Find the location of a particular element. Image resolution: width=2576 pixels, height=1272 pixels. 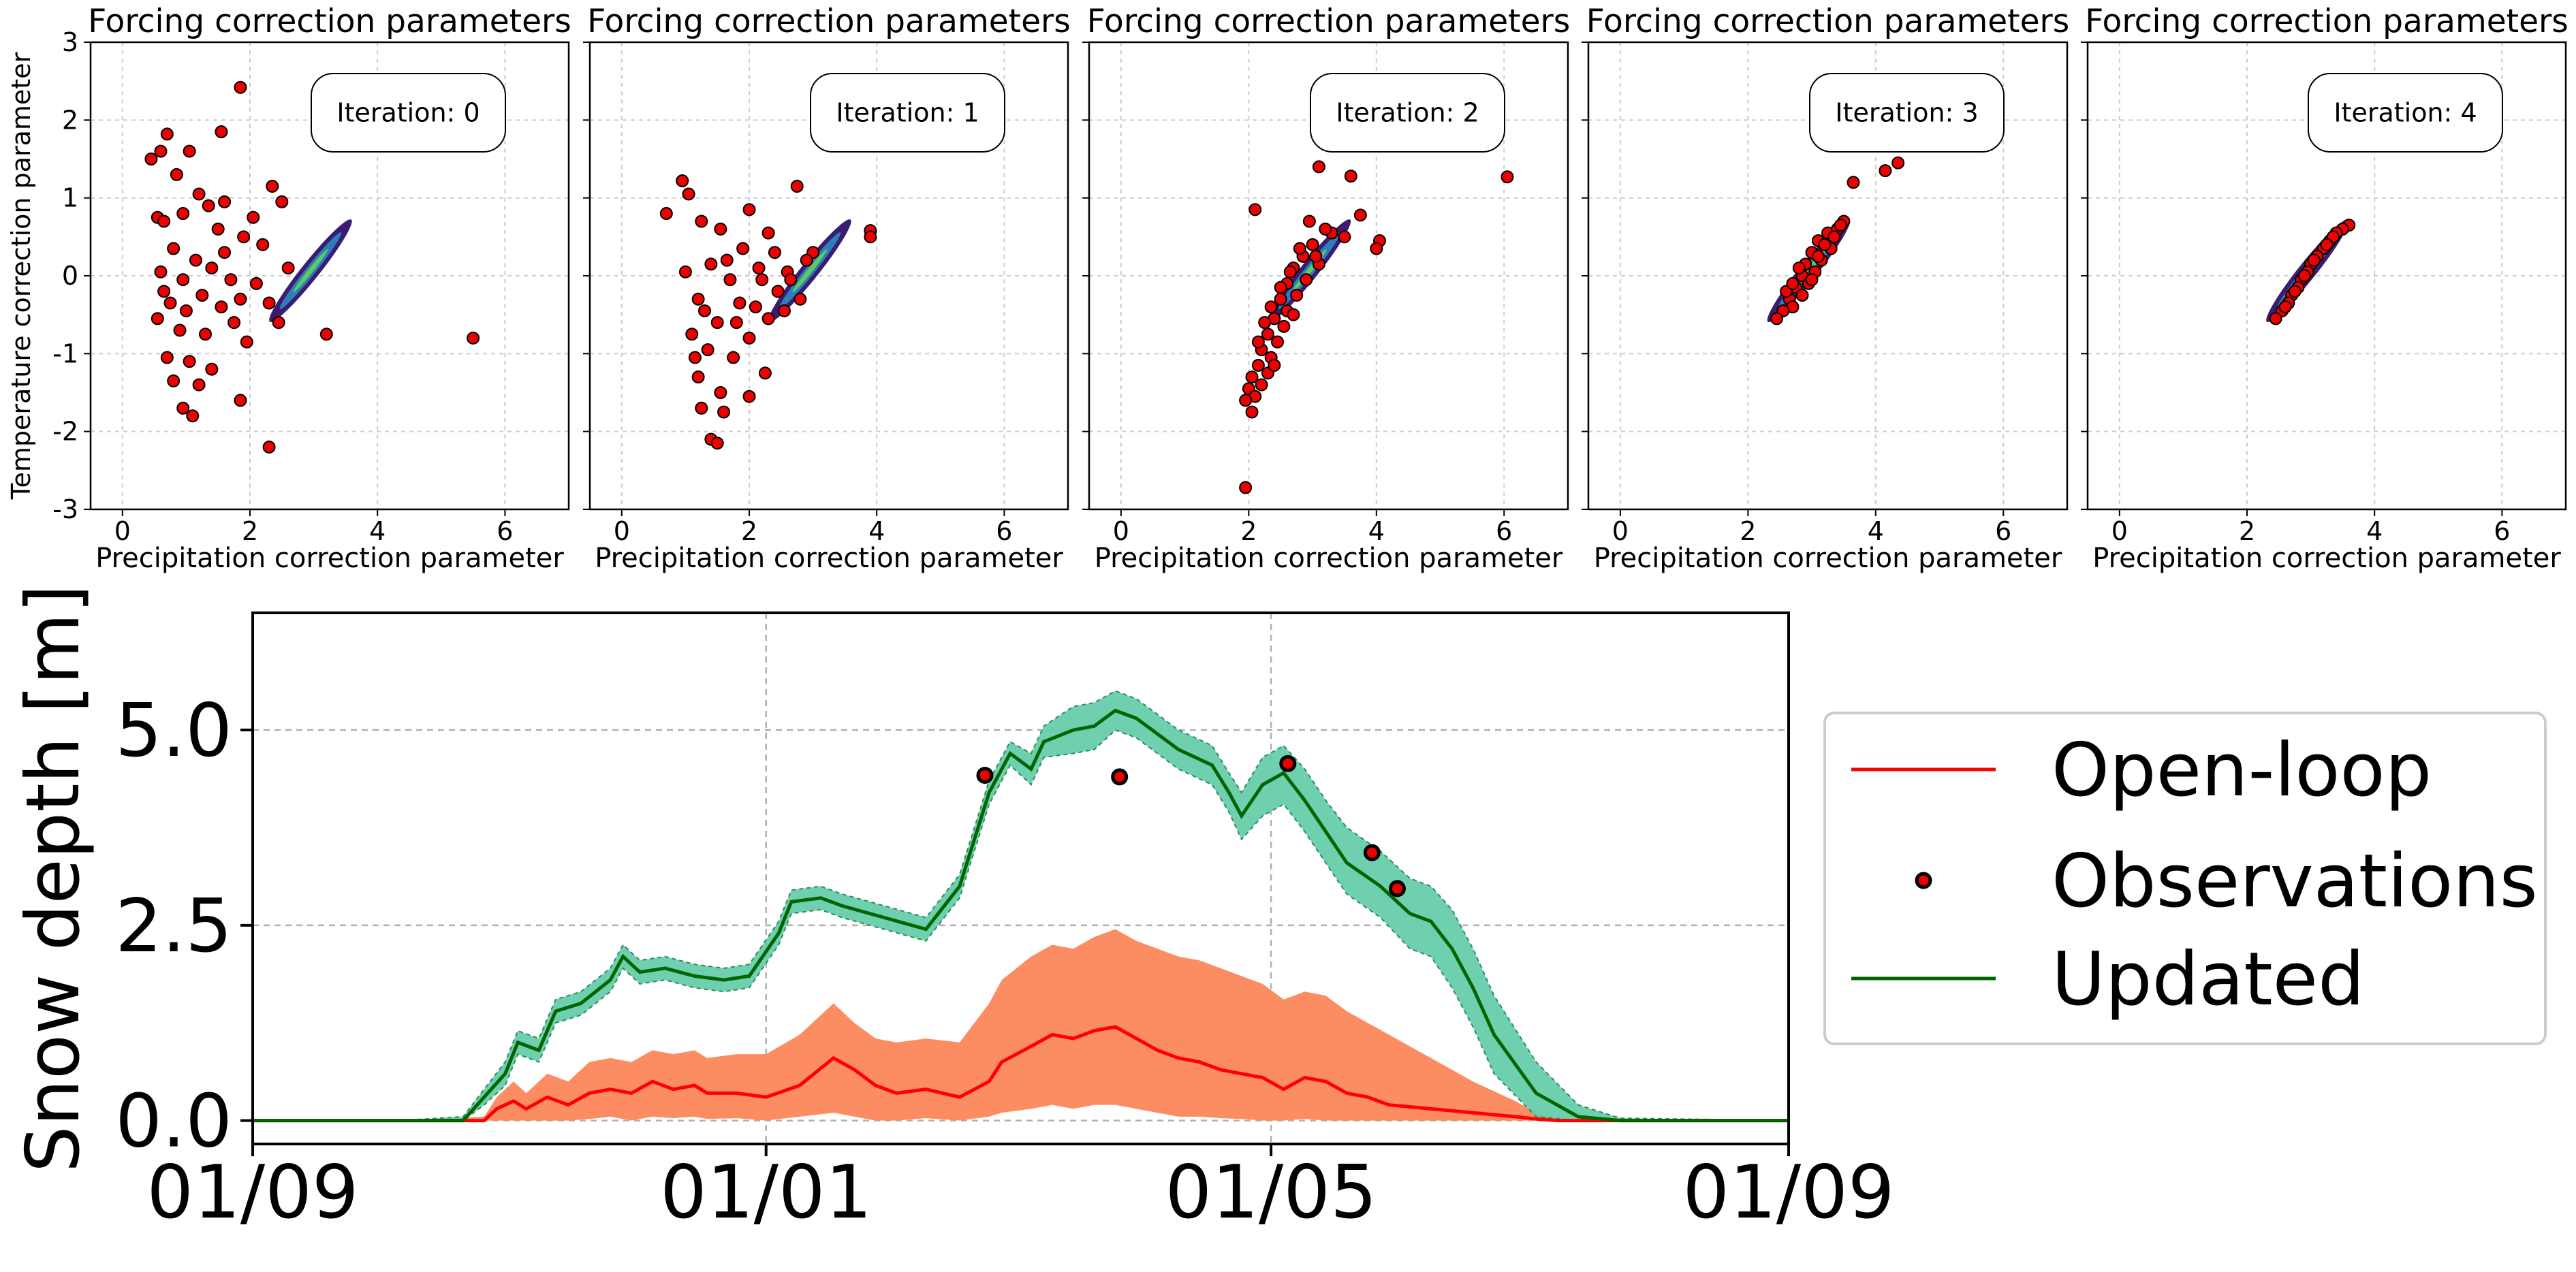

y-tick-label: 2.5 is located at coordinates (173, 926).